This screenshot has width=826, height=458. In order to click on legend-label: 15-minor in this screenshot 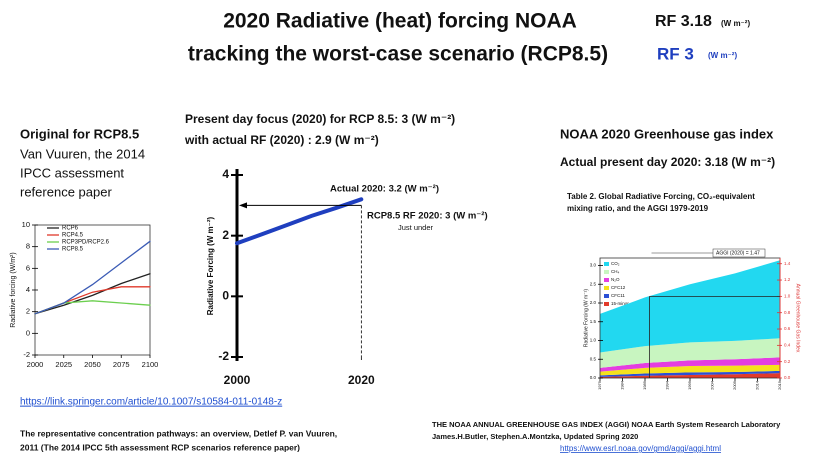, I will do `click(620, 303)`.